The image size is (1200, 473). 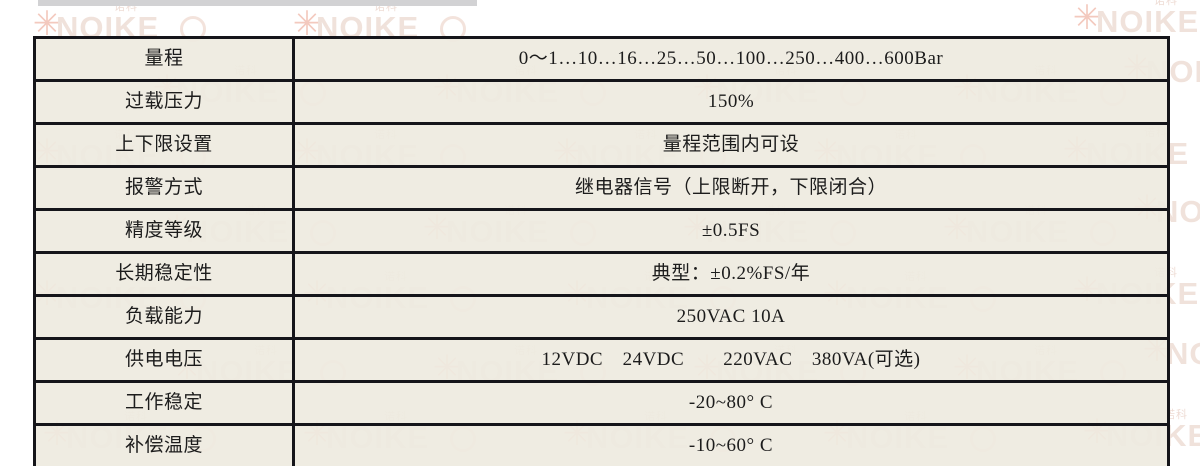 I want to click on spec-label-cell: 精度等级, so click(x=162, y=229).